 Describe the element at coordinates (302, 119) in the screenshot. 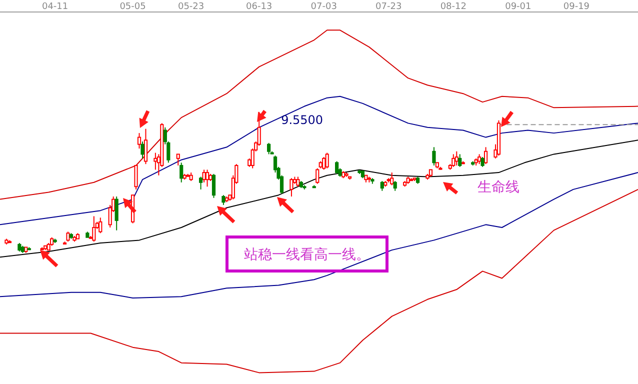

I see `annotation: 9.5500` at that location.